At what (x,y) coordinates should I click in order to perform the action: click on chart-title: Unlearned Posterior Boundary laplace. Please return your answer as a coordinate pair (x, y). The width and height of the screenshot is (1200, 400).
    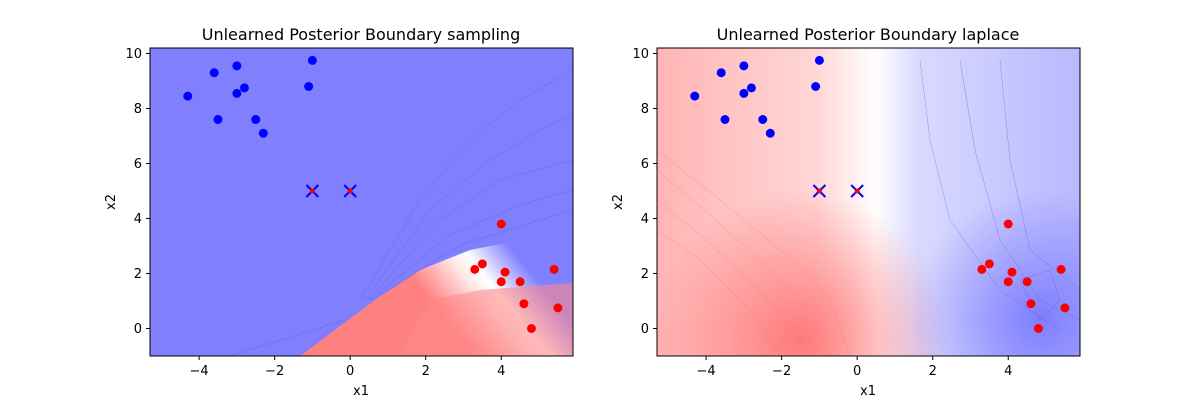
    Looking at the image, I should click on (868, 34).